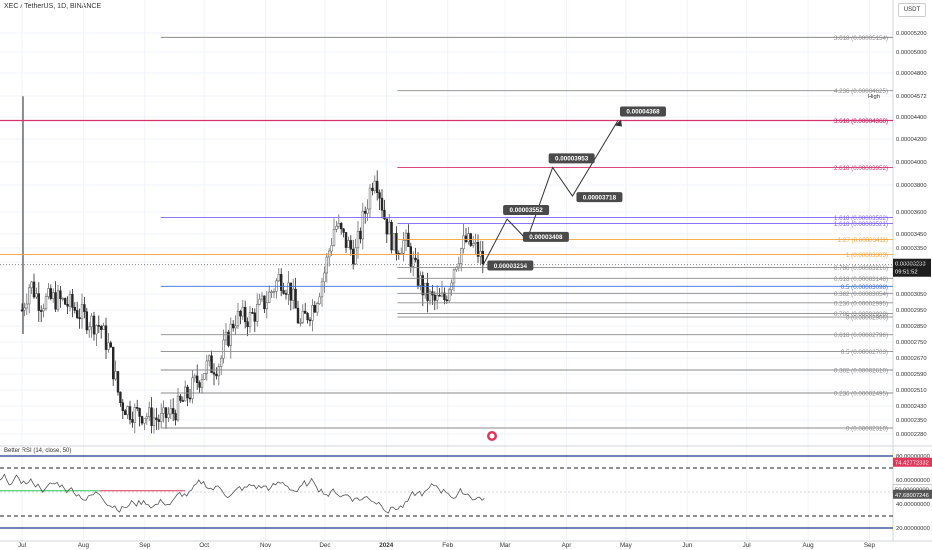 The height and width of the screenshot is (550, 932). Describe the element at coordinates (84, 545) in the screenshot. I see `time-tick-label: Aug` at that location.